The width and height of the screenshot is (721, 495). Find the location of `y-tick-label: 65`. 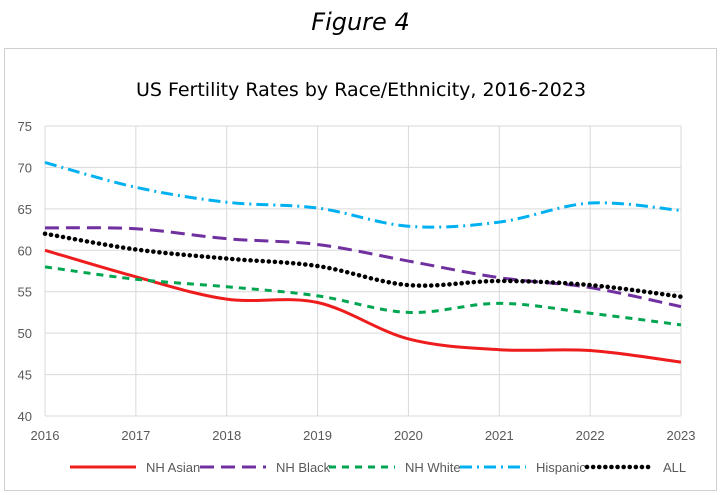

y-tick-label: 65 is located at coordinates (25, 209).